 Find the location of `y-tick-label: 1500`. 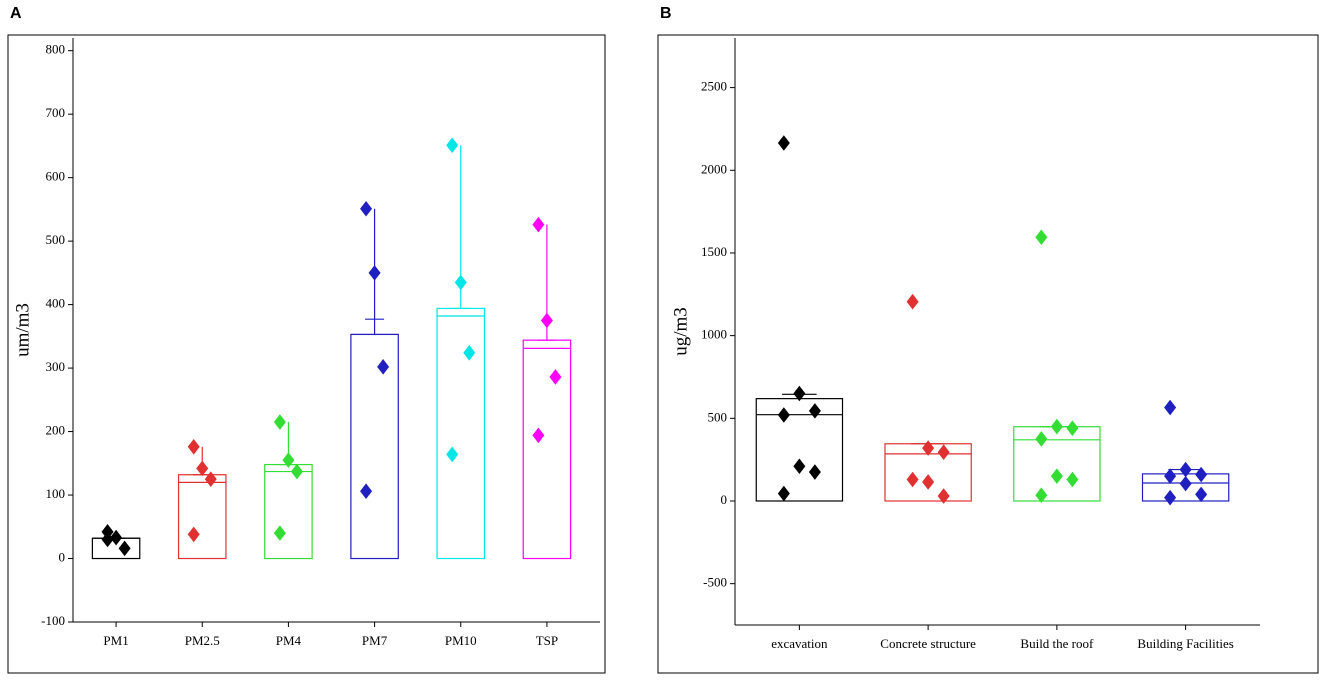

y-tick-label: 1500 is located at coordinates (714, 251).